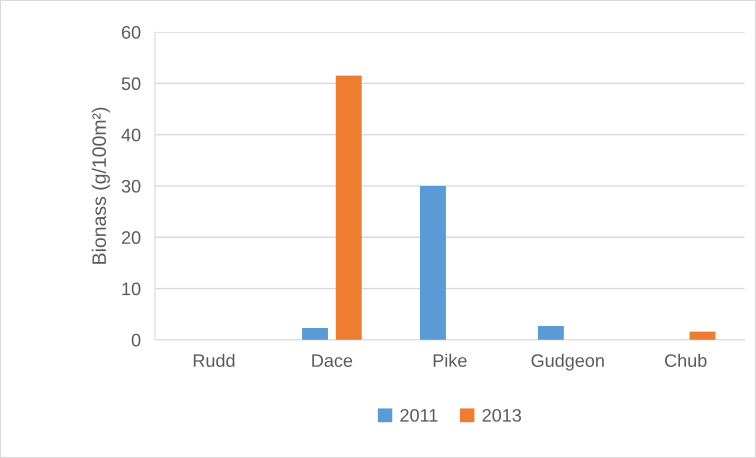 The height and width of the screenshot is (458, 756). I want to click on y-tick-label: 20, so click(131, 237).